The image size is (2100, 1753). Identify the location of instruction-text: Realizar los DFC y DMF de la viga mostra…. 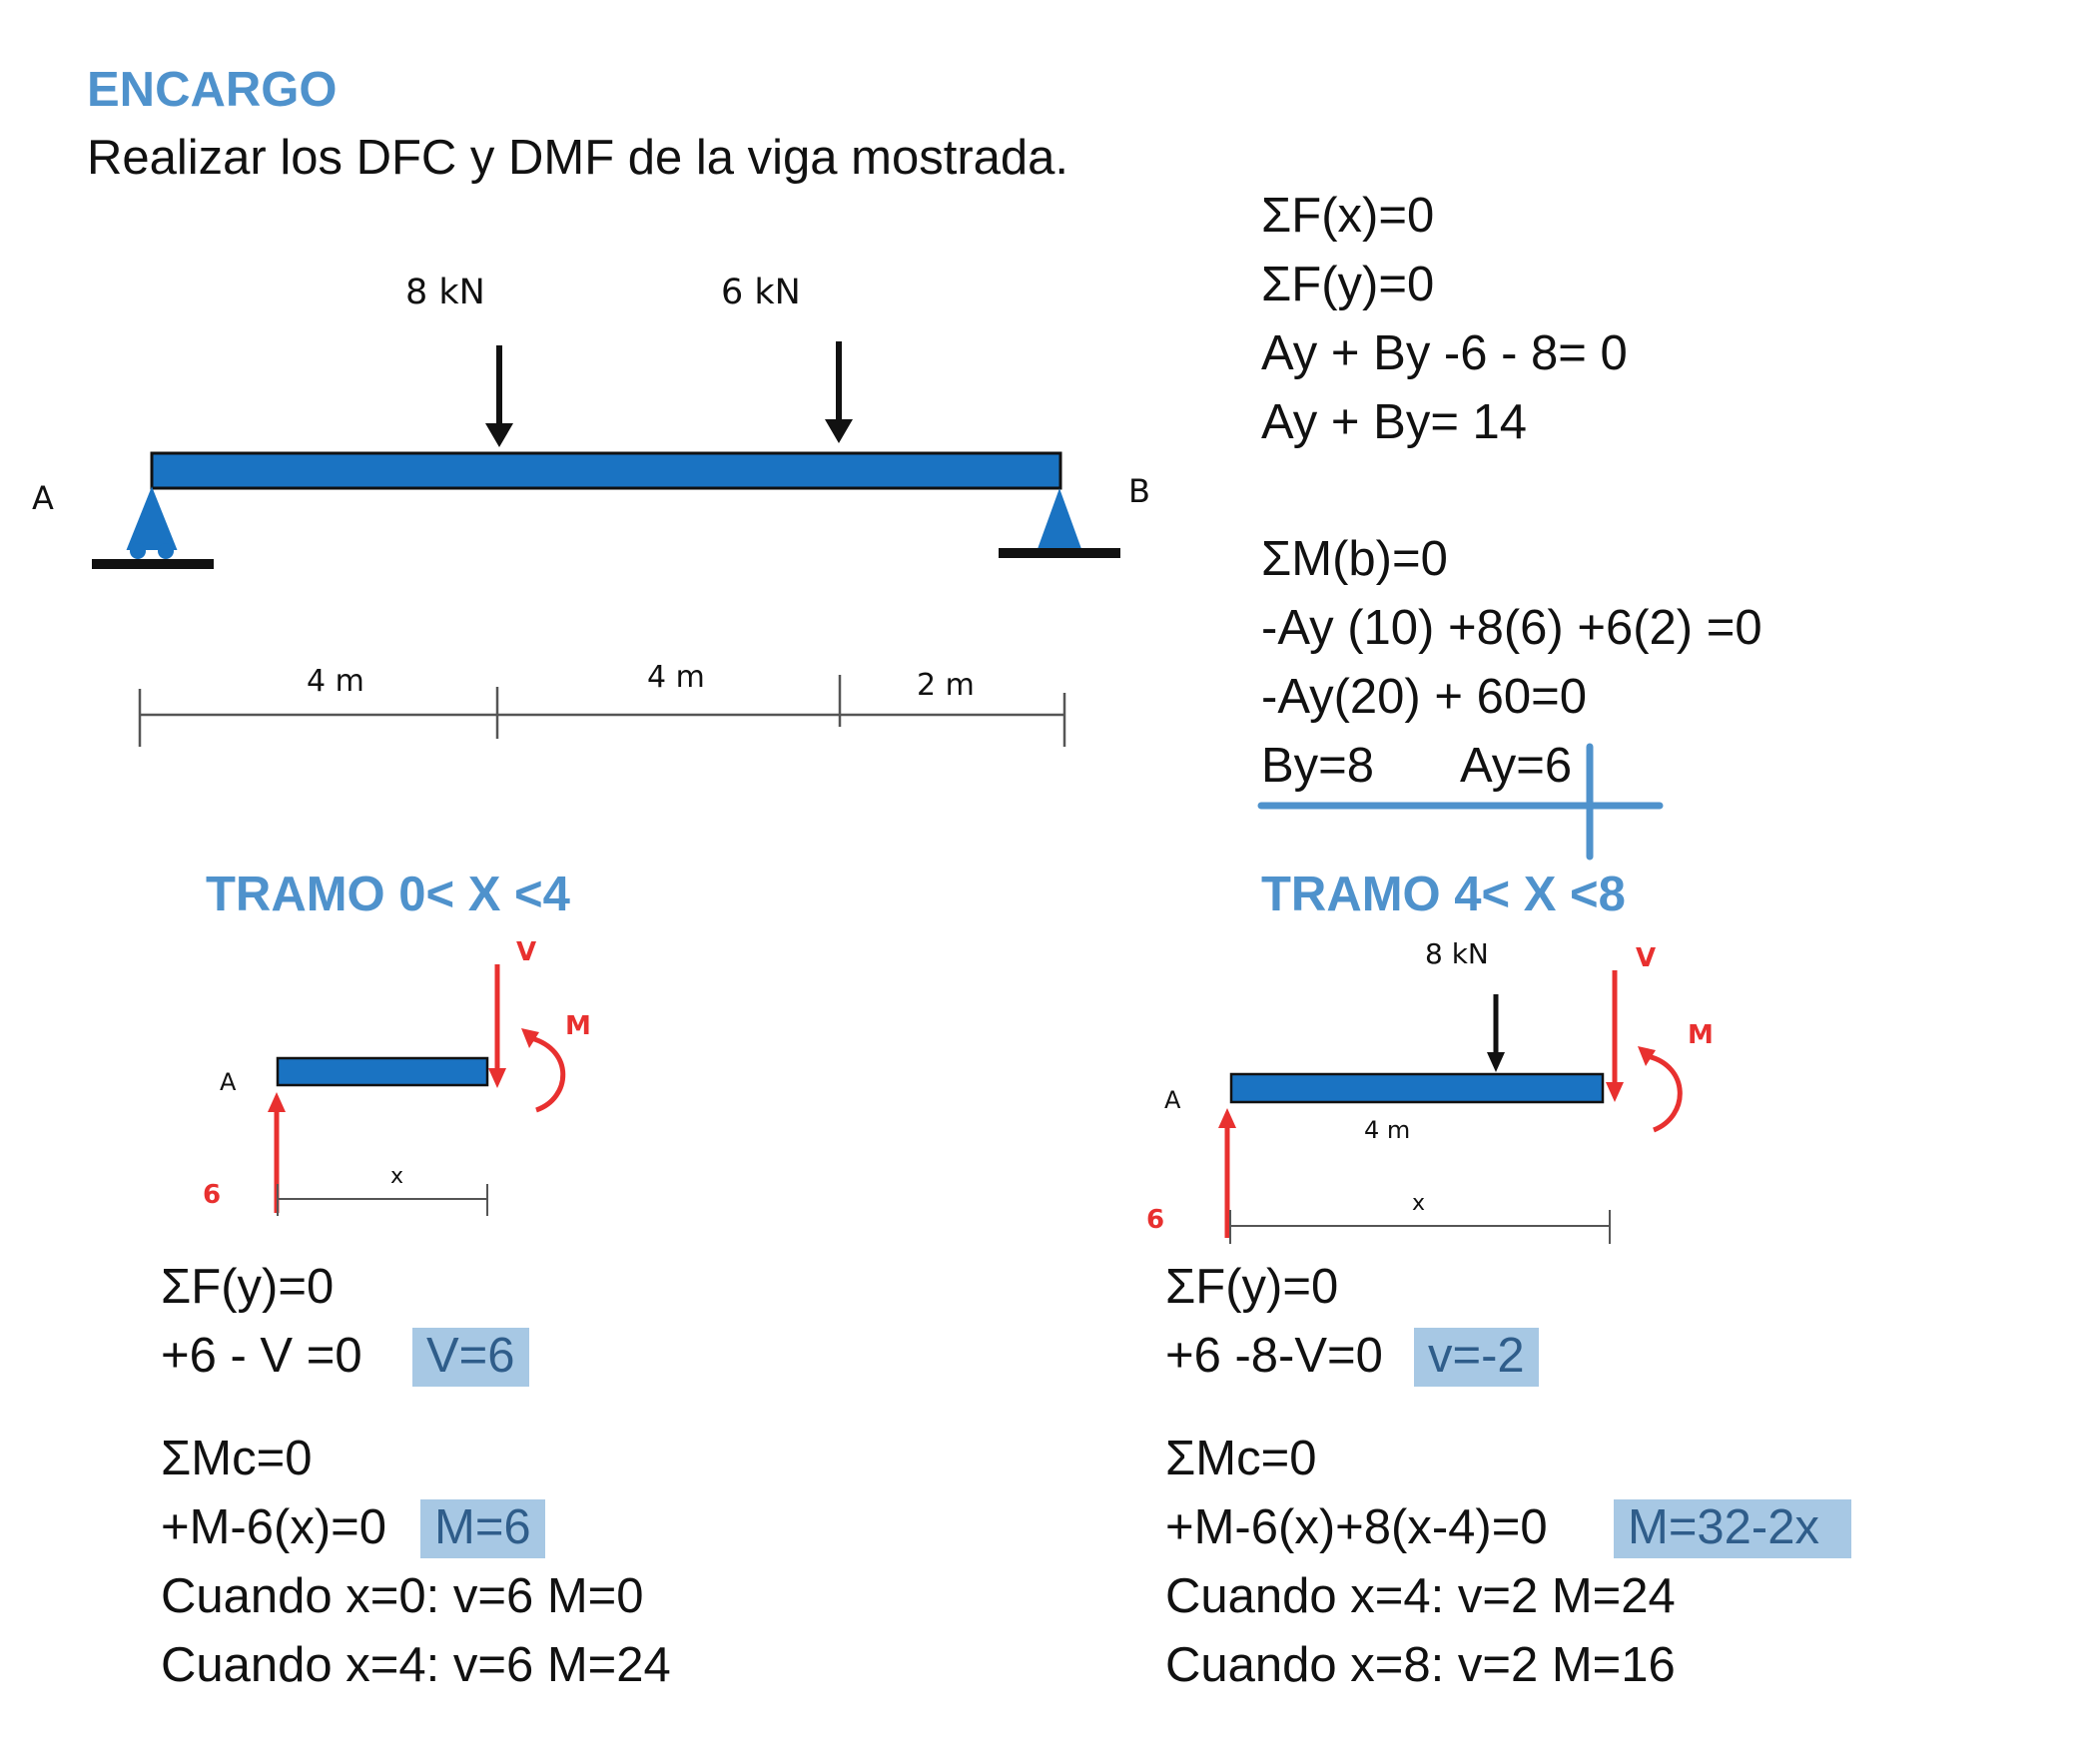
(578, 158).